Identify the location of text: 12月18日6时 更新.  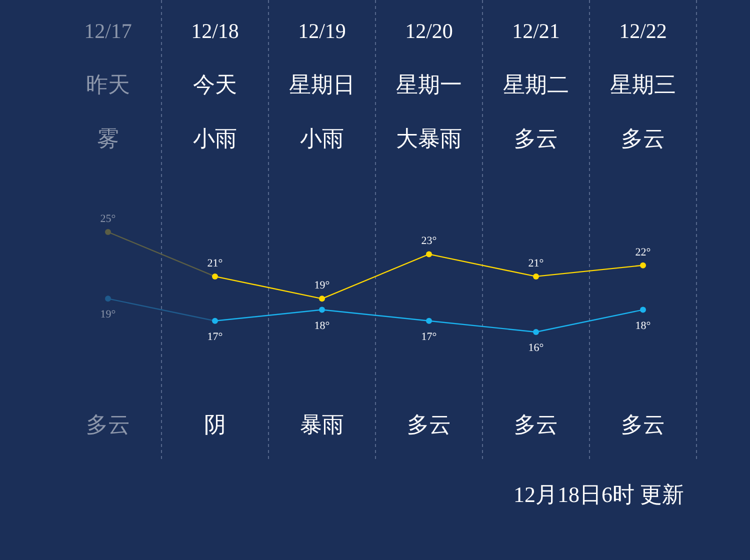
(599, 494).